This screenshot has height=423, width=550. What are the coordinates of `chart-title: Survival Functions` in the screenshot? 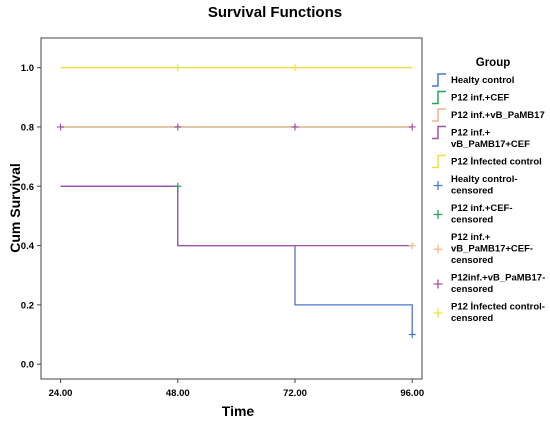 It's located at (275, 12).